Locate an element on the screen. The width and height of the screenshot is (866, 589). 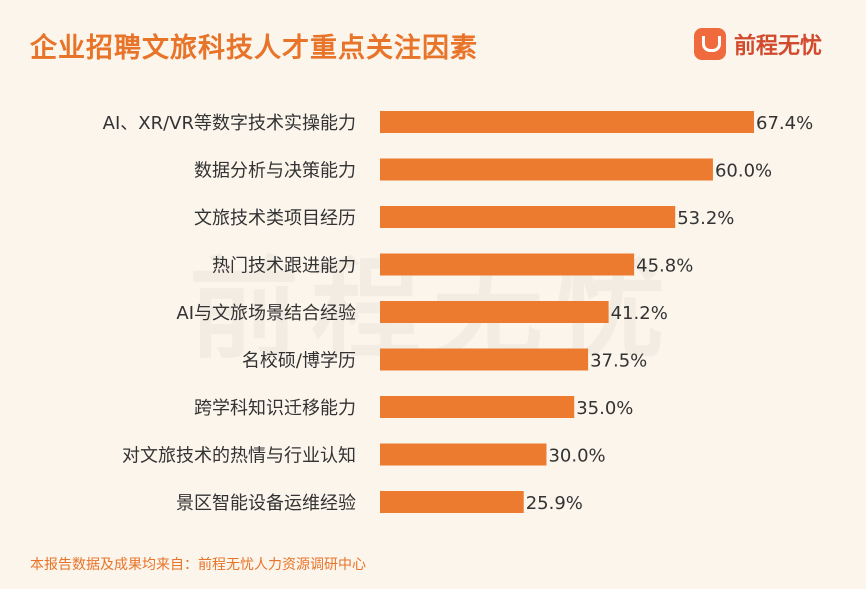
value-label: 67.4% is located at coordinates (784, 123).